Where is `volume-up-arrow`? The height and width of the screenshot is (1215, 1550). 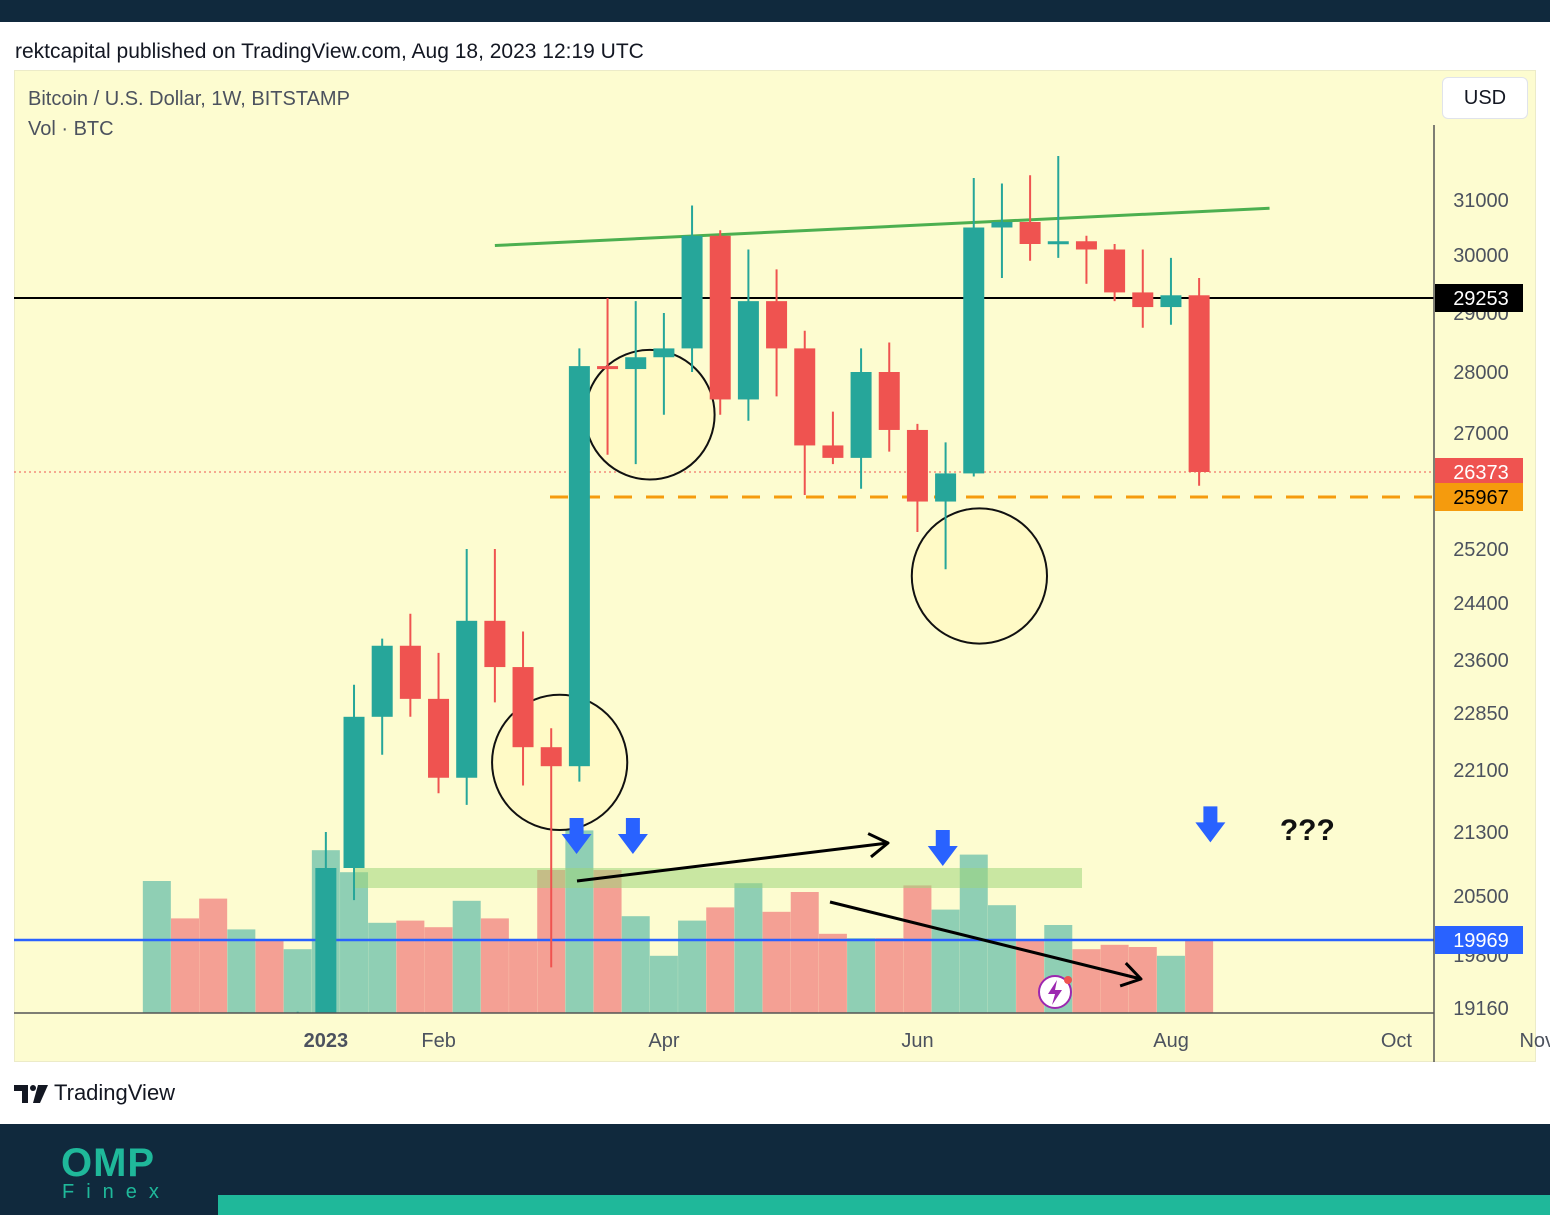
volume-up-arrow is located at coordinates (732, 862).